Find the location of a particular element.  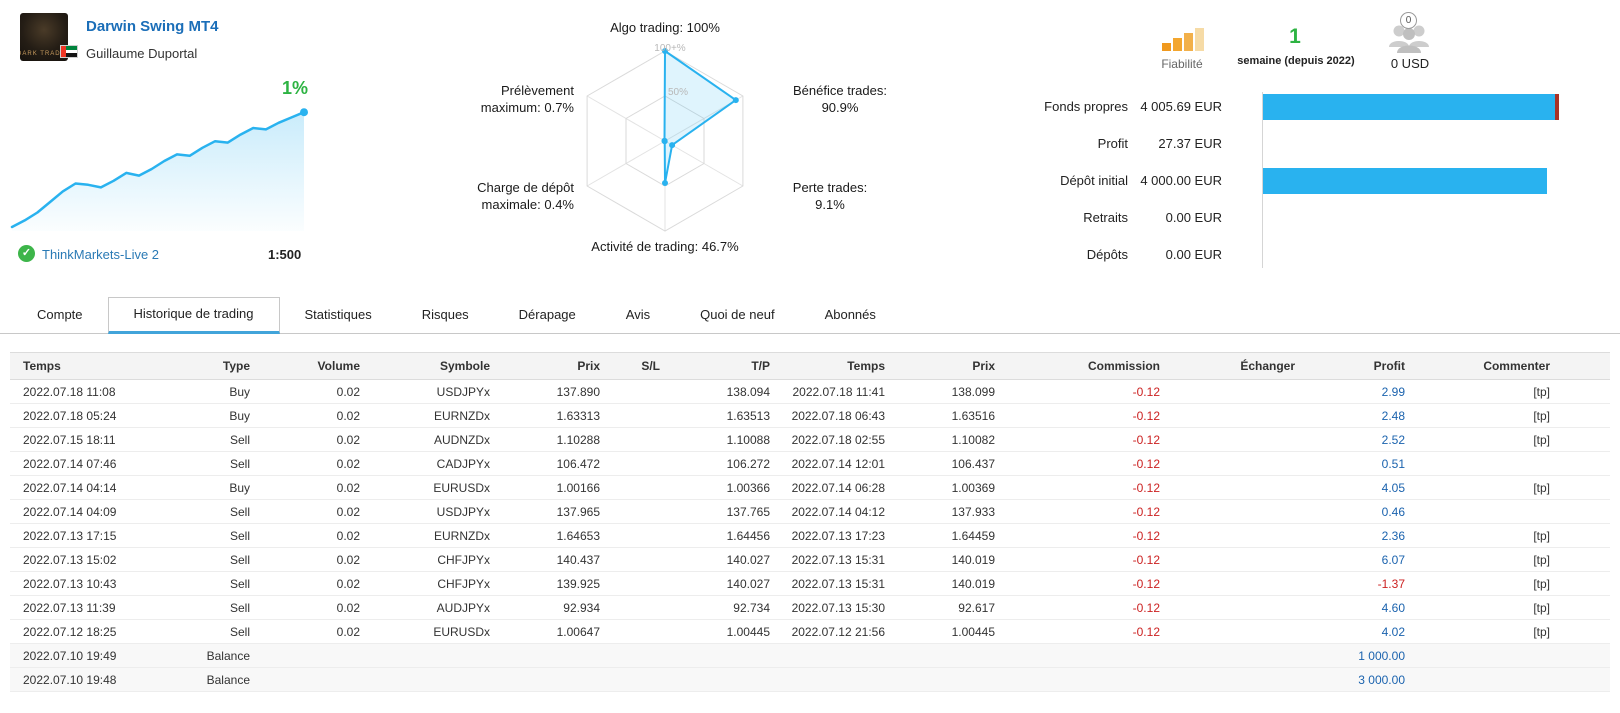

cell: 140.027 is located at coordinates (715, 559).